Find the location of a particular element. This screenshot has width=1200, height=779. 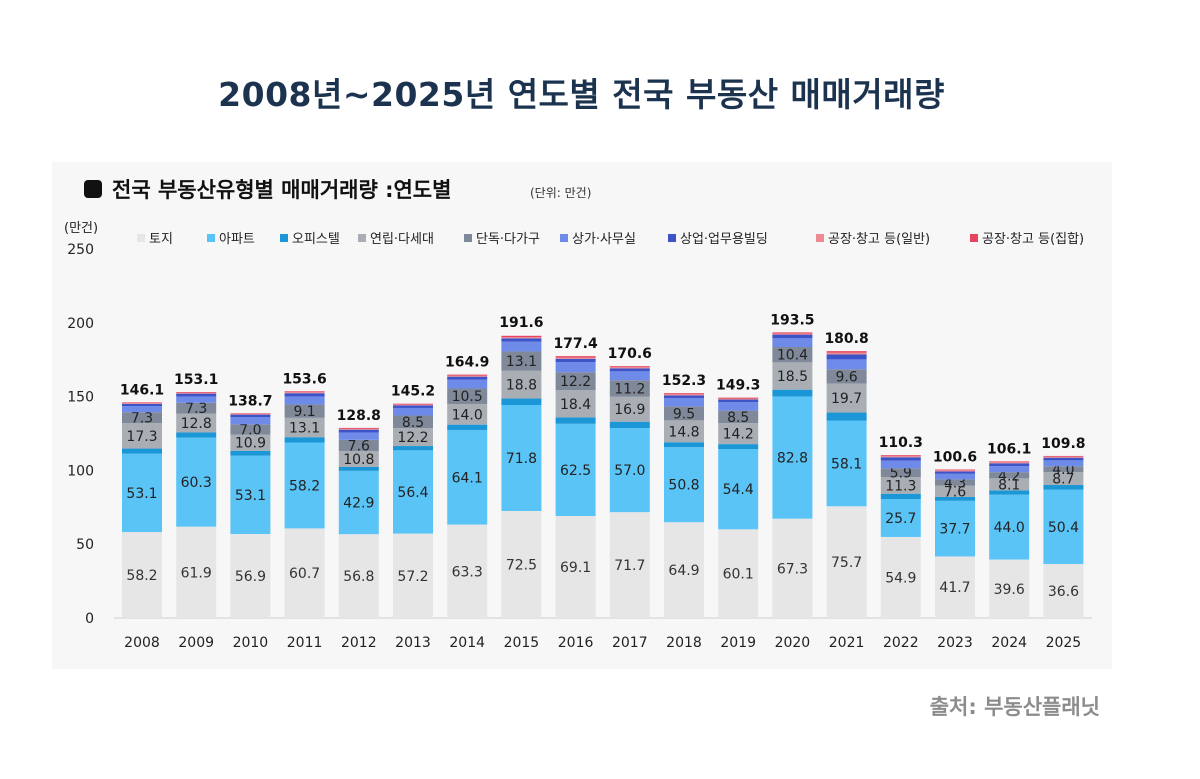

bar-stack: 39.6 44.0 8.14.2 106.1 is located at coordinates (1009, 529).